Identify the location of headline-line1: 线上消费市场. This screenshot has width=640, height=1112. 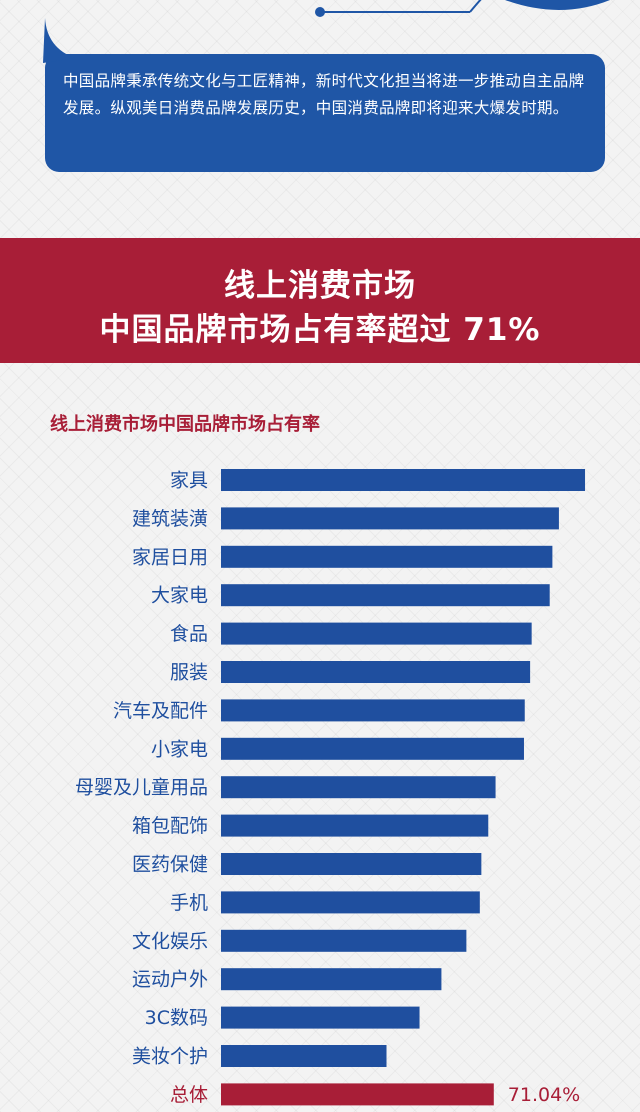
(320, 286).